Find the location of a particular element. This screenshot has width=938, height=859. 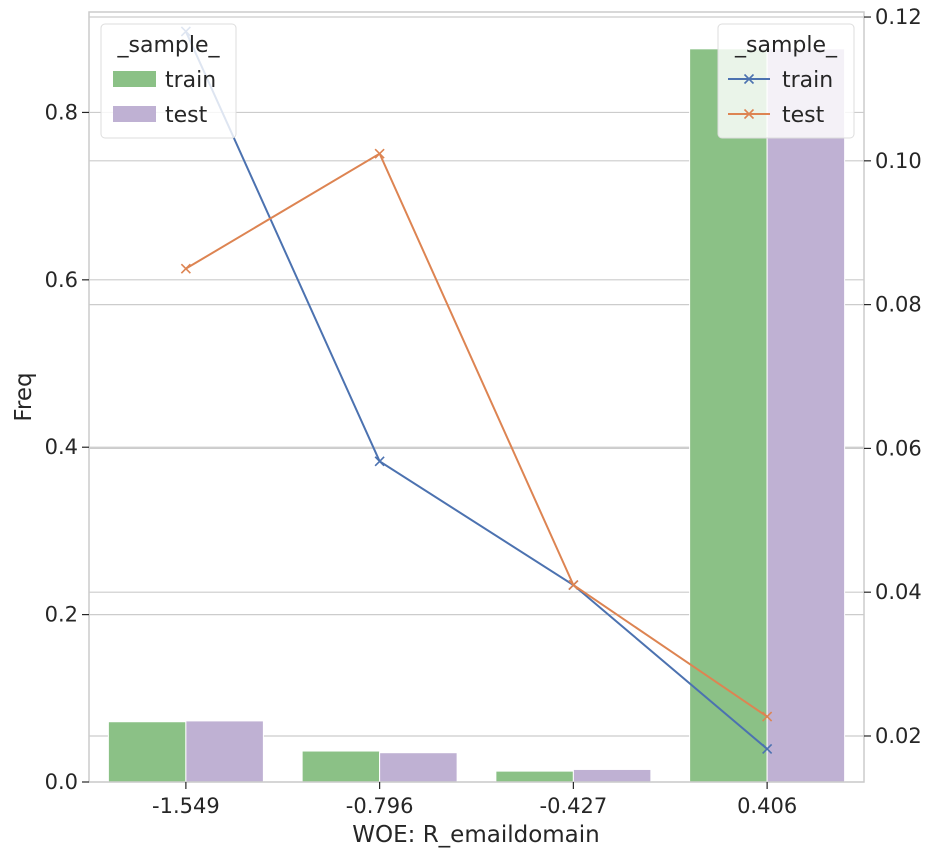

right-y-ticks: 0.02 0.04 0.06 0.08 0.10 0.12 is located at coordinates (893, 376).